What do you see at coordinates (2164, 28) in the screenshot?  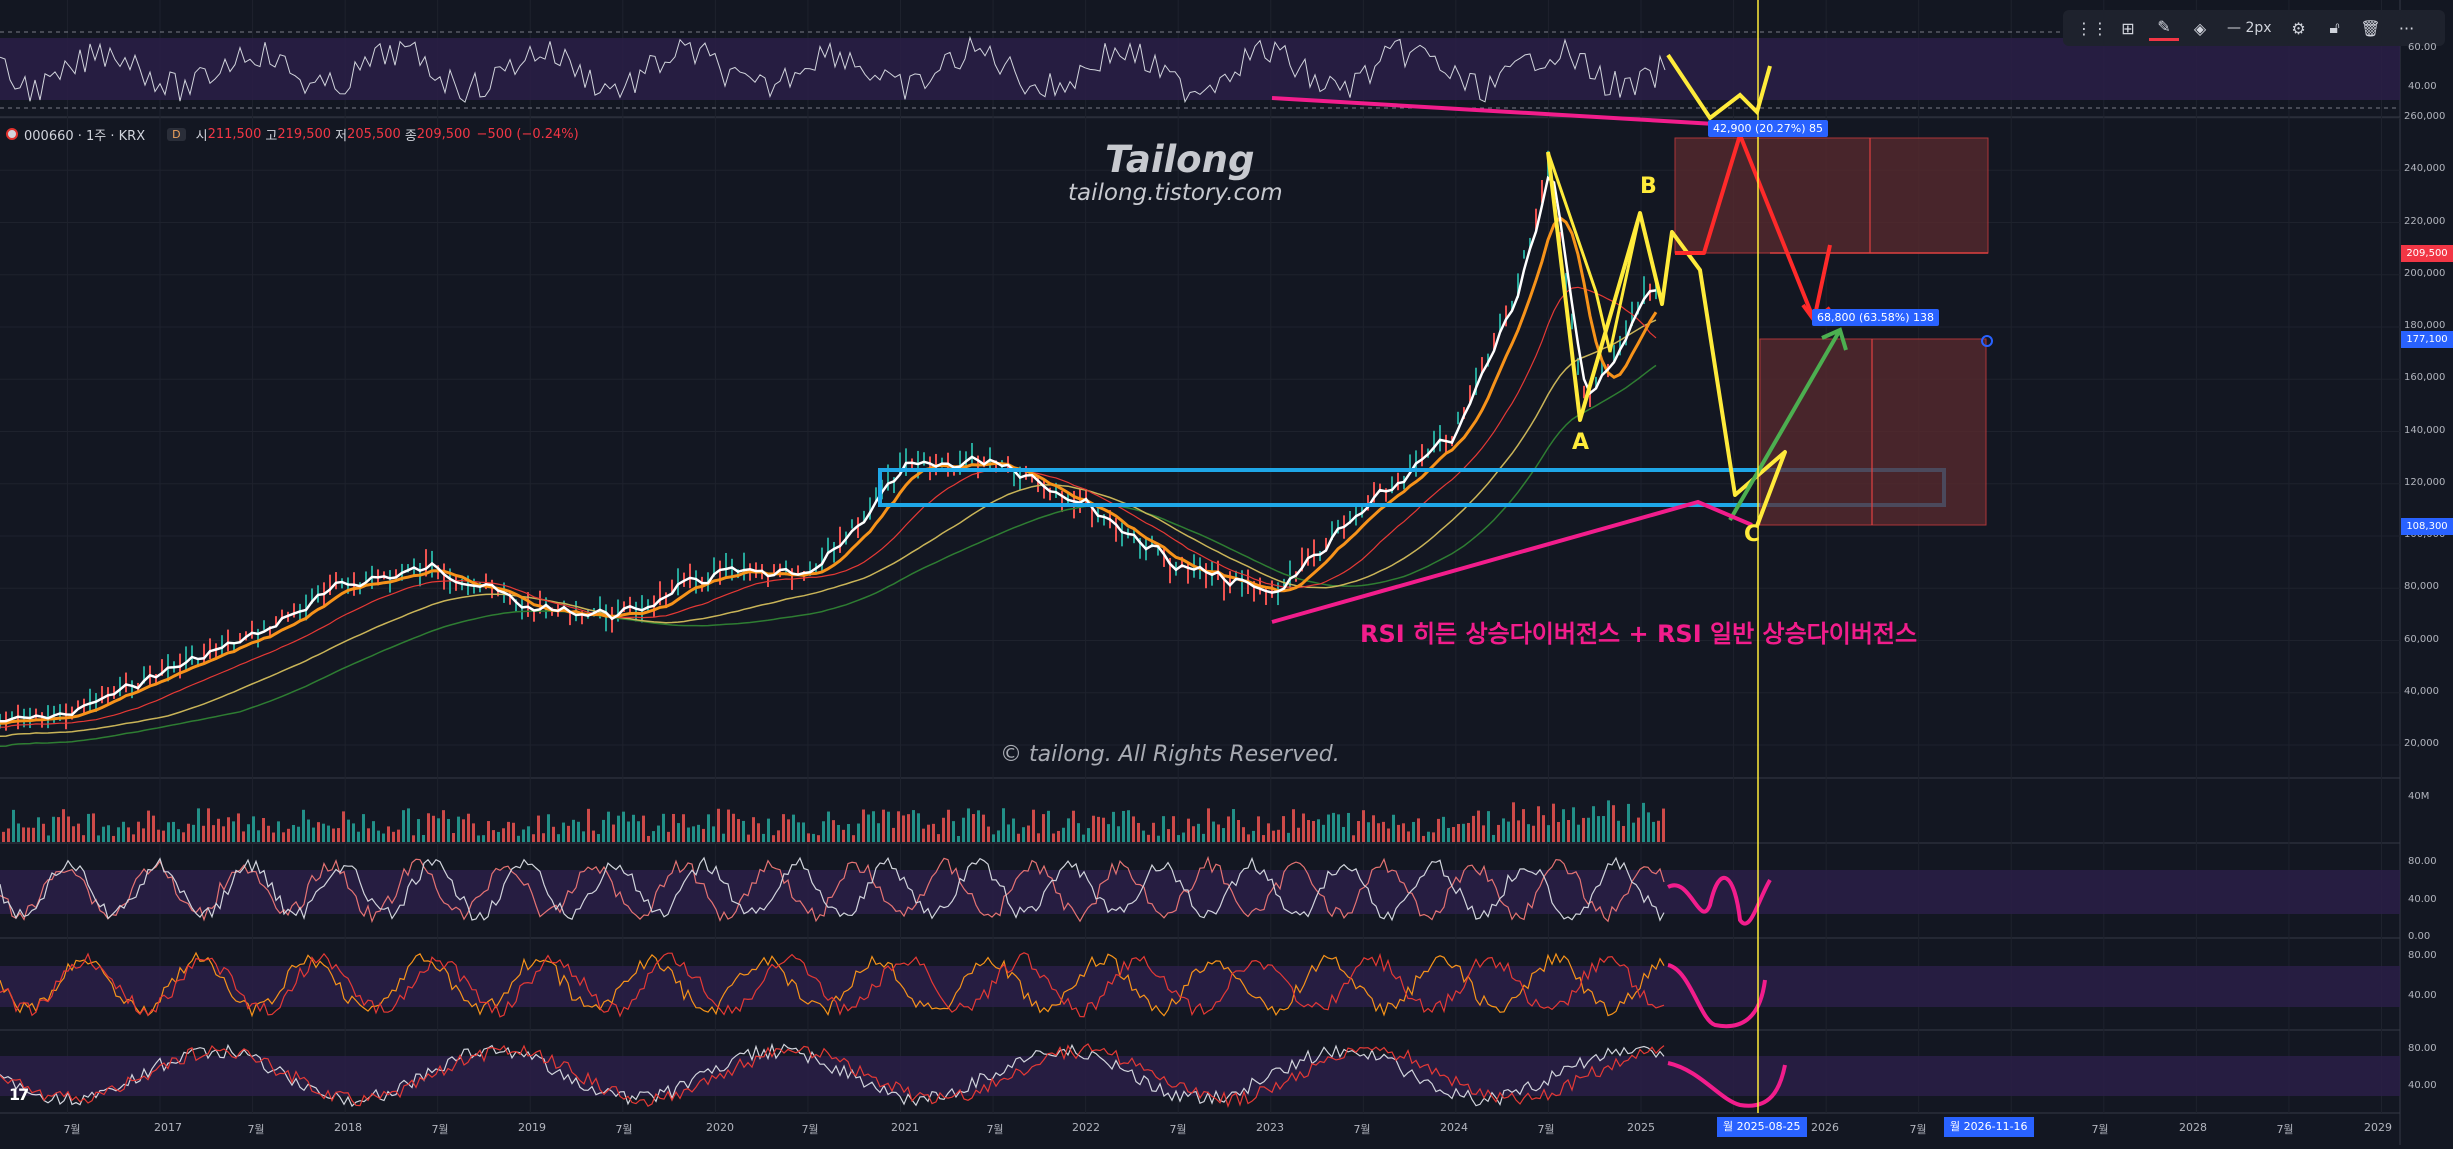 I see `pencil-icon: ✎` at bounding box center [2164, 28].